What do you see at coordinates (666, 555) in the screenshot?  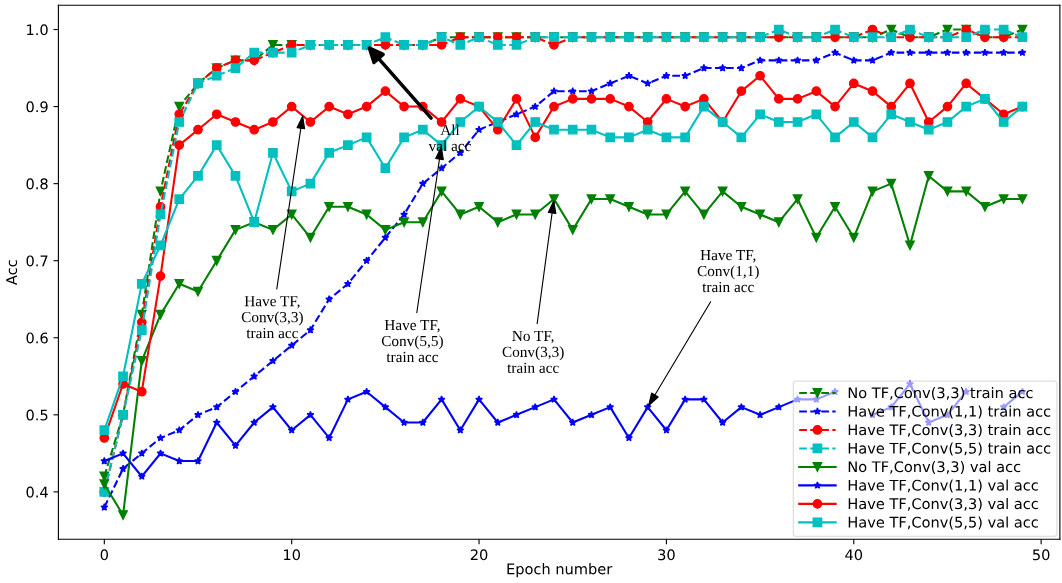 I see `x-tick-label: 30` at bounding box center [666, 555].